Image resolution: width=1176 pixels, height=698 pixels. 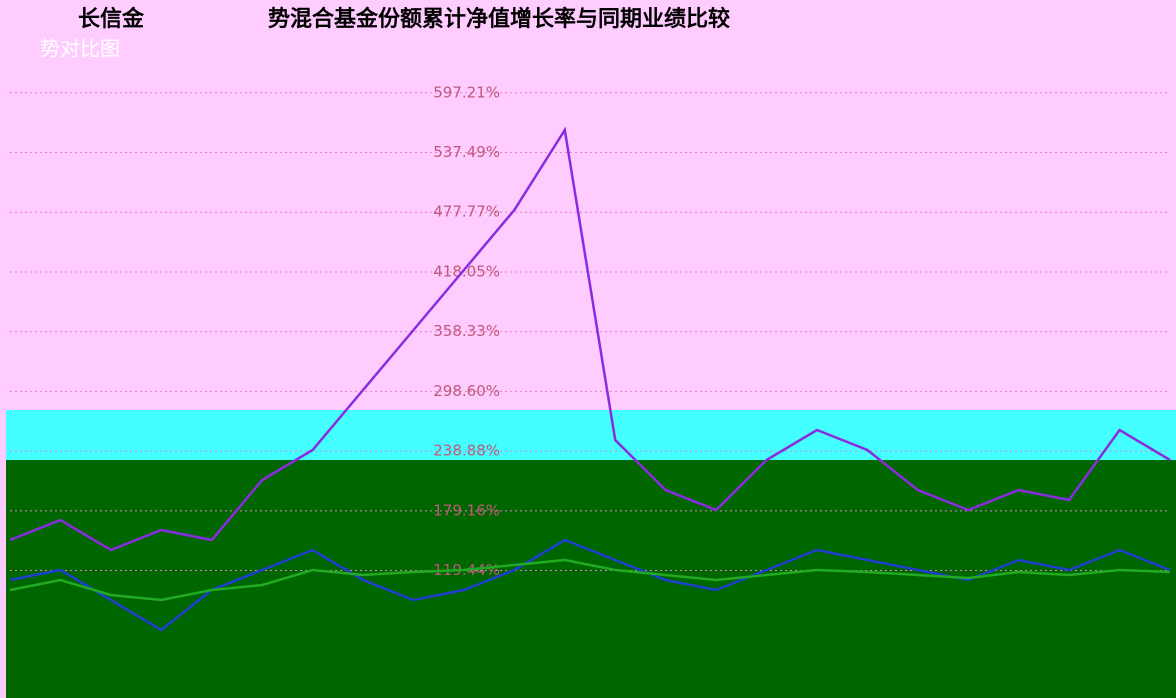 What do you see at coordinates (466, 331) in the screenshot?
I see `y-tick-label: 358.33%` at bounding box center [466, 331].